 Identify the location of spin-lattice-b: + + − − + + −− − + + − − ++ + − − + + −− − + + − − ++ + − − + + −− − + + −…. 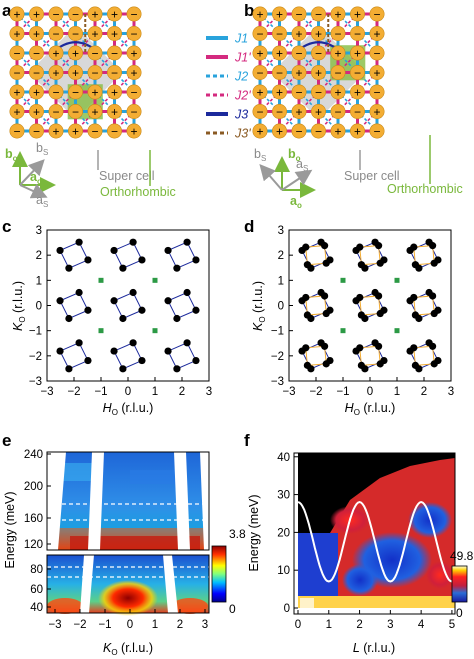
(318, 72).